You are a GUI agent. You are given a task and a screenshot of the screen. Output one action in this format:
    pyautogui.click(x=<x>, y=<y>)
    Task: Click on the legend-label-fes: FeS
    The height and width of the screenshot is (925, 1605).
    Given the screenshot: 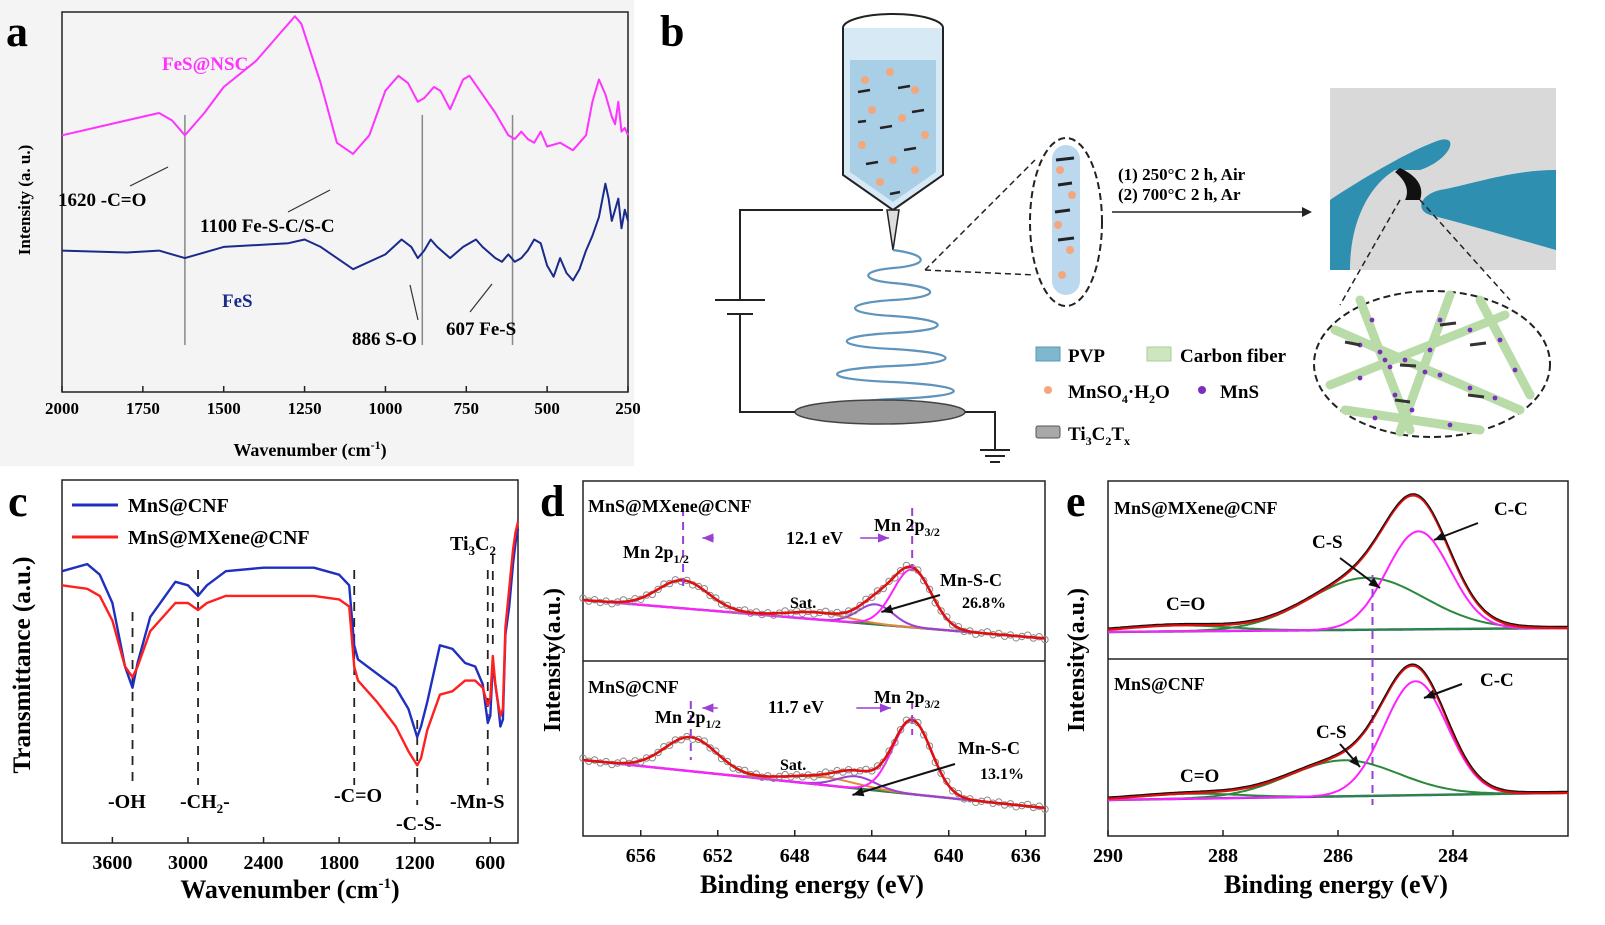 What is the action you would take?
    pyautogui.click(x=237, y=301)
    